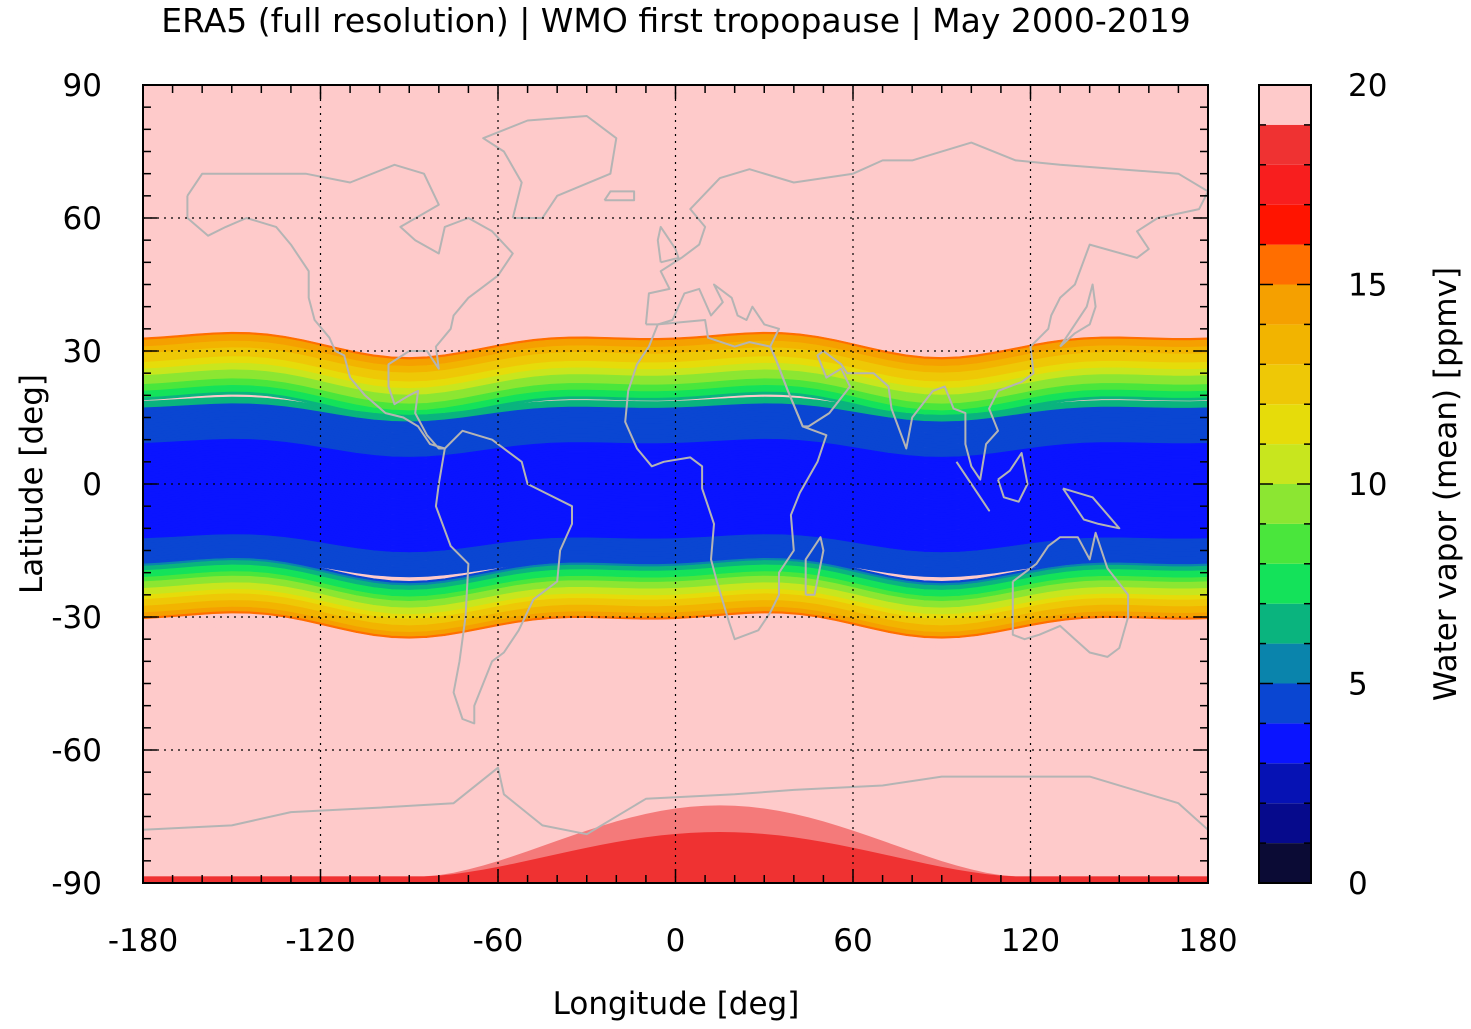 The width and height of the screenshot is (1471, 1029). What do you see at coordinates (82, 219) in the screenshot?
I see `y-tick-label: 60` at bounding box center [82, 219].